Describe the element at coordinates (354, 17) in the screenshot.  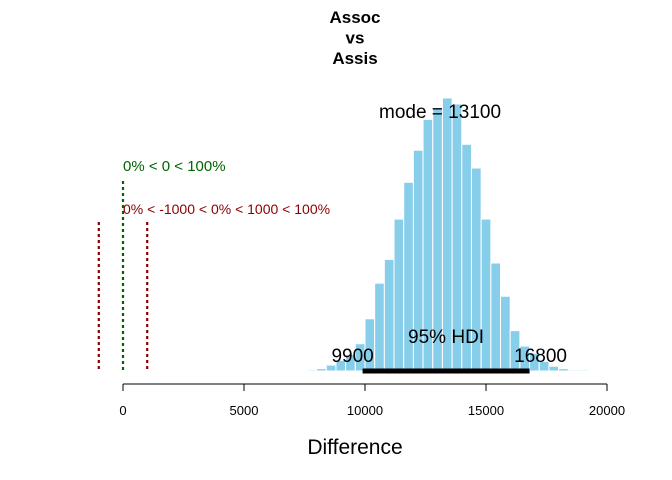
I see `chart-title-line: Assoc` at that location.